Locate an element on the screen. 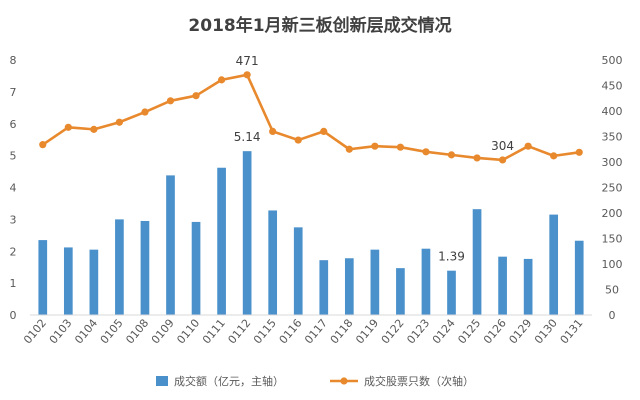 This screenshot has height=400, width=640. y2-tick-label: 300 is located at coordinates (612, 162).